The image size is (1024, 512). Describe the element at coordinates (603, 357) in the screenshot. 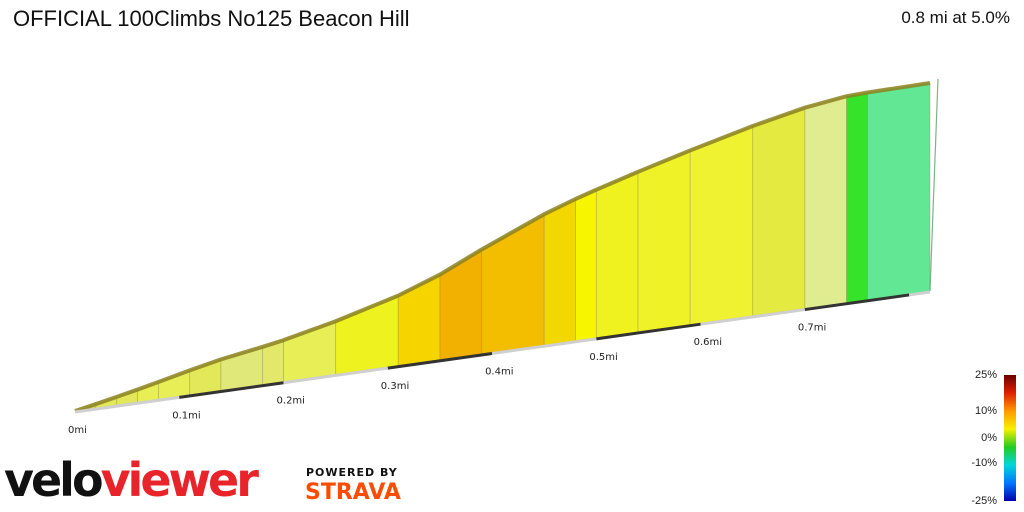

I see `x-tick-label: 0.5mi` at that location.